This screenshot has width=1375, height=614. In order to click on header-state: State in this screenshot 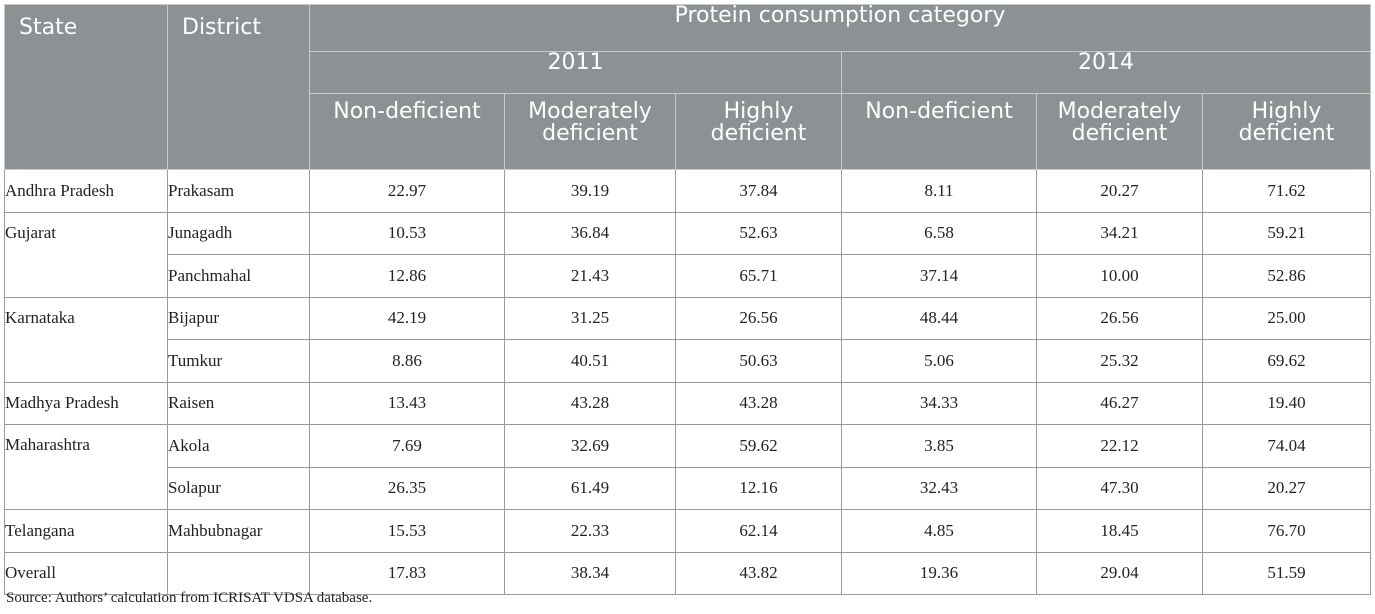, I will do `click(86, 87)`.